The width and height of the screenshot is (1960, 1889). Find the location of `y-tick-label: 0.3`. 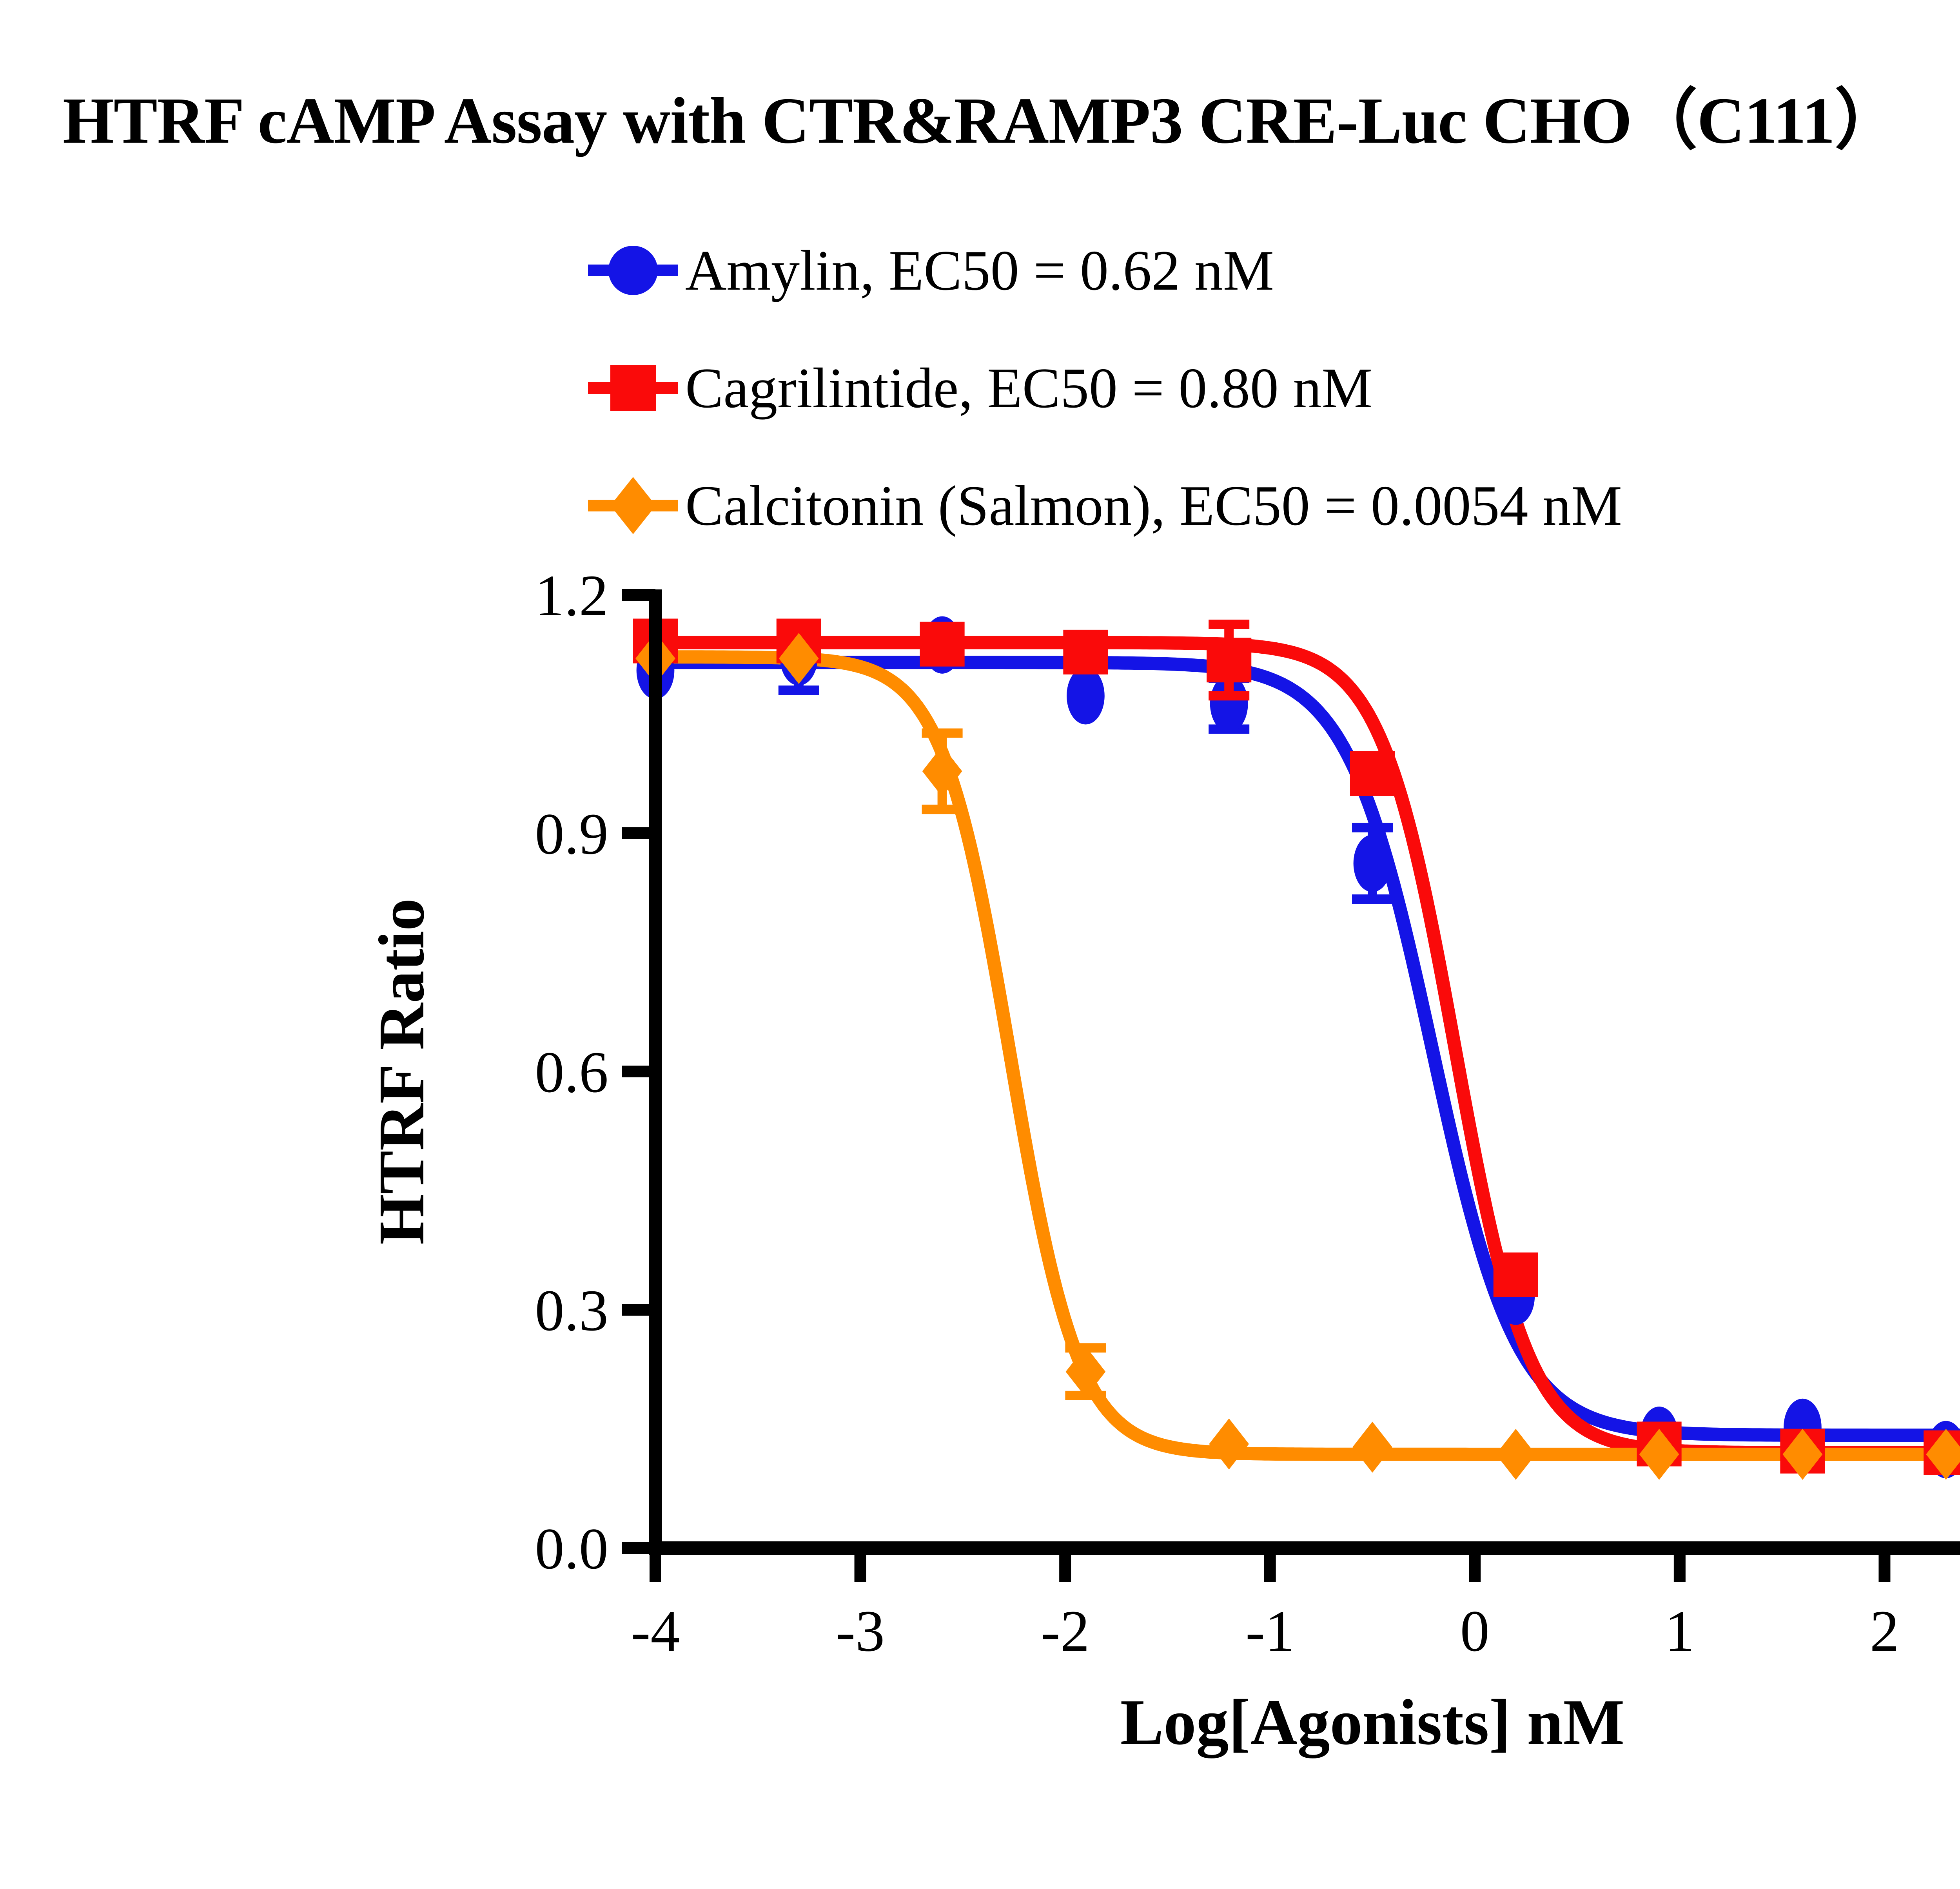

y-tick-label: 0.3 is located at coordinates (572, 1310).